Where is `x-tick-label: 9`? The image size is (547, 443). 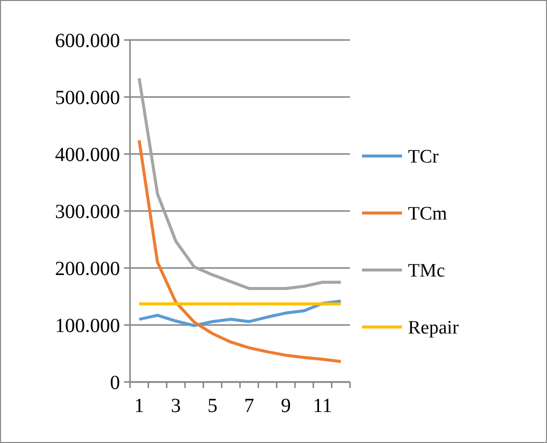
x-tick-label: 9 is located at coordinates (285, 406).